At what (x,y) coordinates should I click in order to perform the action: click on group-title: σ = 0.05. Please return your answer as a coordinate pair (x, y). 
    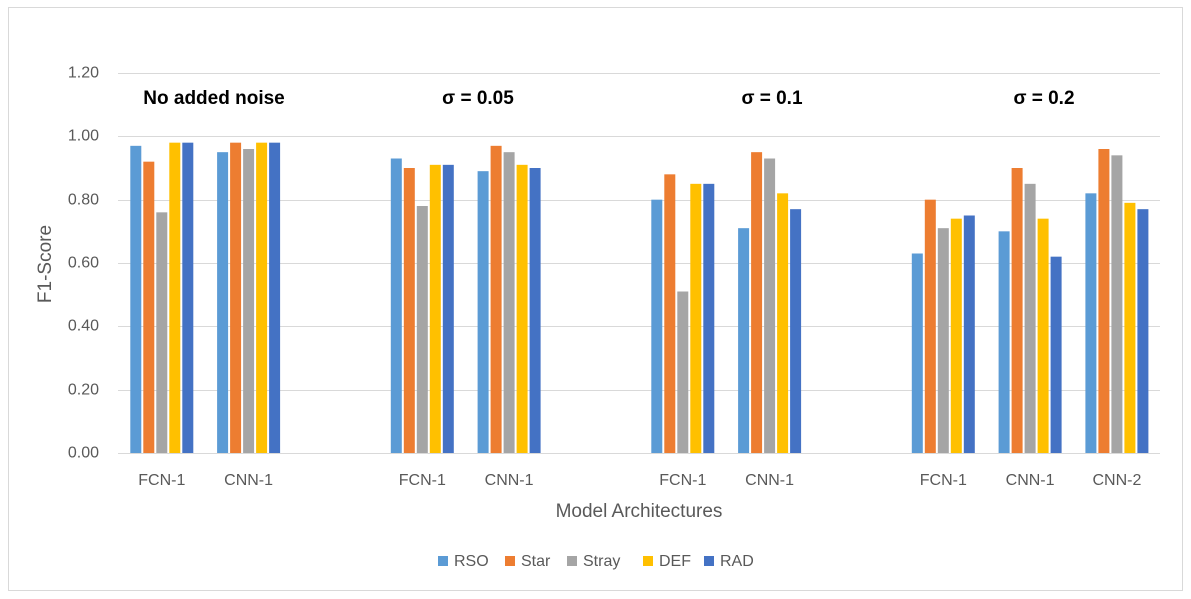
    Looking at the image, I should click on (478, 98).